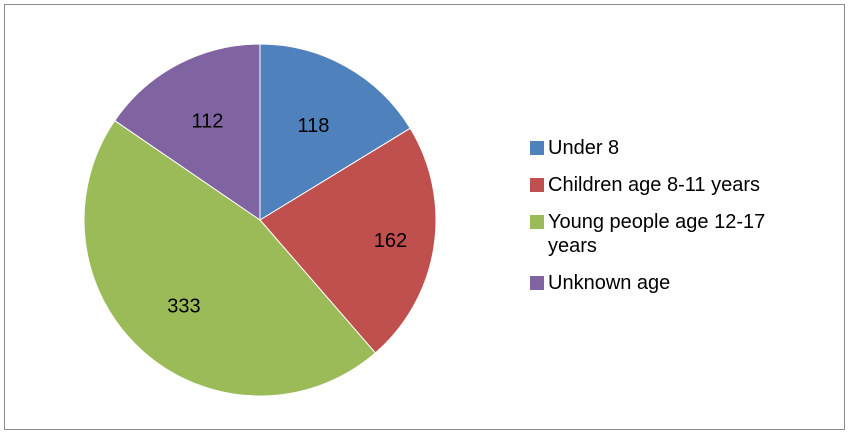  What do you see at coordinates (584, 148) in the screenshot?
I see `legend-label-under-8: Under 8` at bounding box center [584, 148].